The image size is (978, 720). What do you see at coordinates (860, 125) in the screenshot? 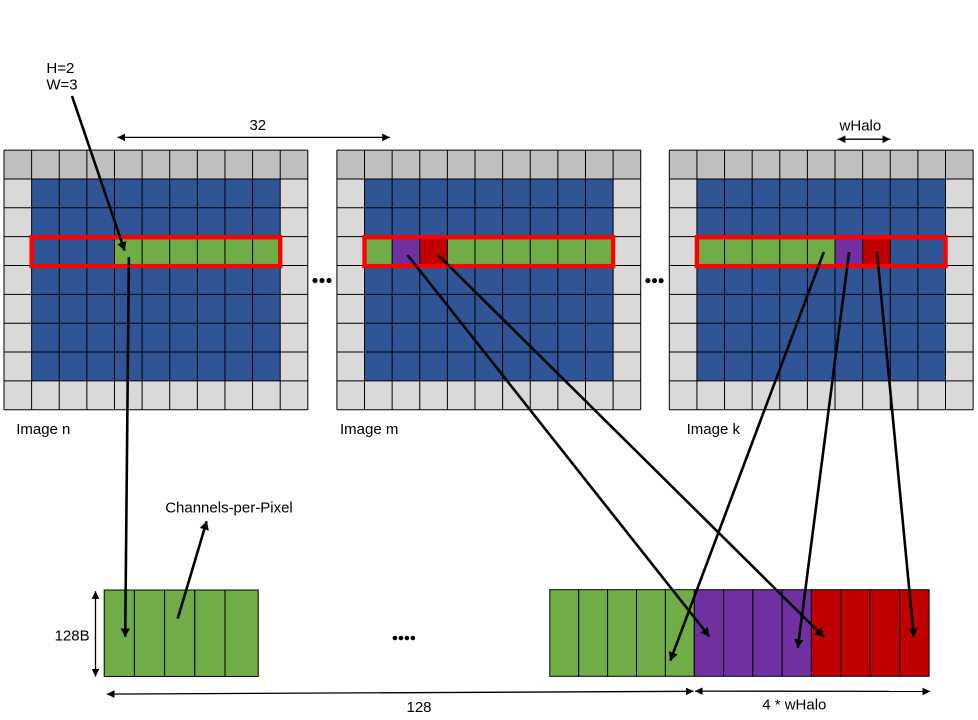
I see `svg-text: wHalo` at bounding box center [860, 125].